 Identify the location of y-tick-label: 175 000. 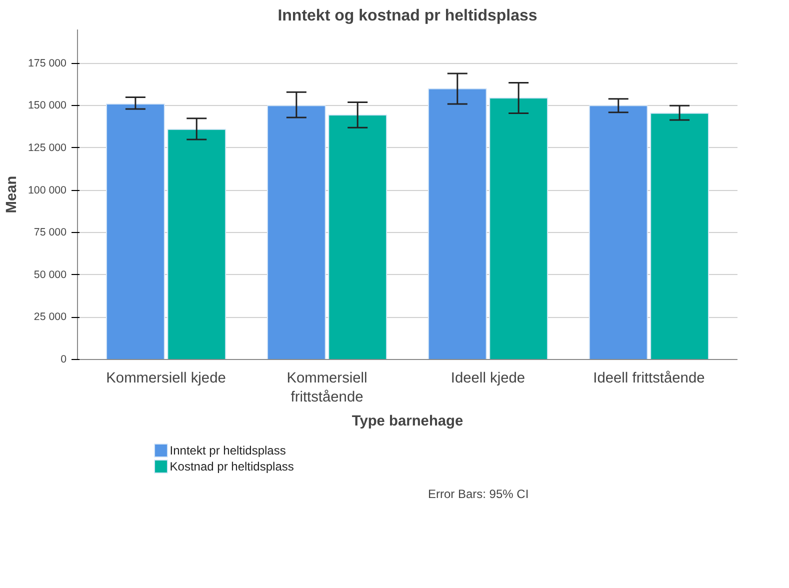
(47, 63).